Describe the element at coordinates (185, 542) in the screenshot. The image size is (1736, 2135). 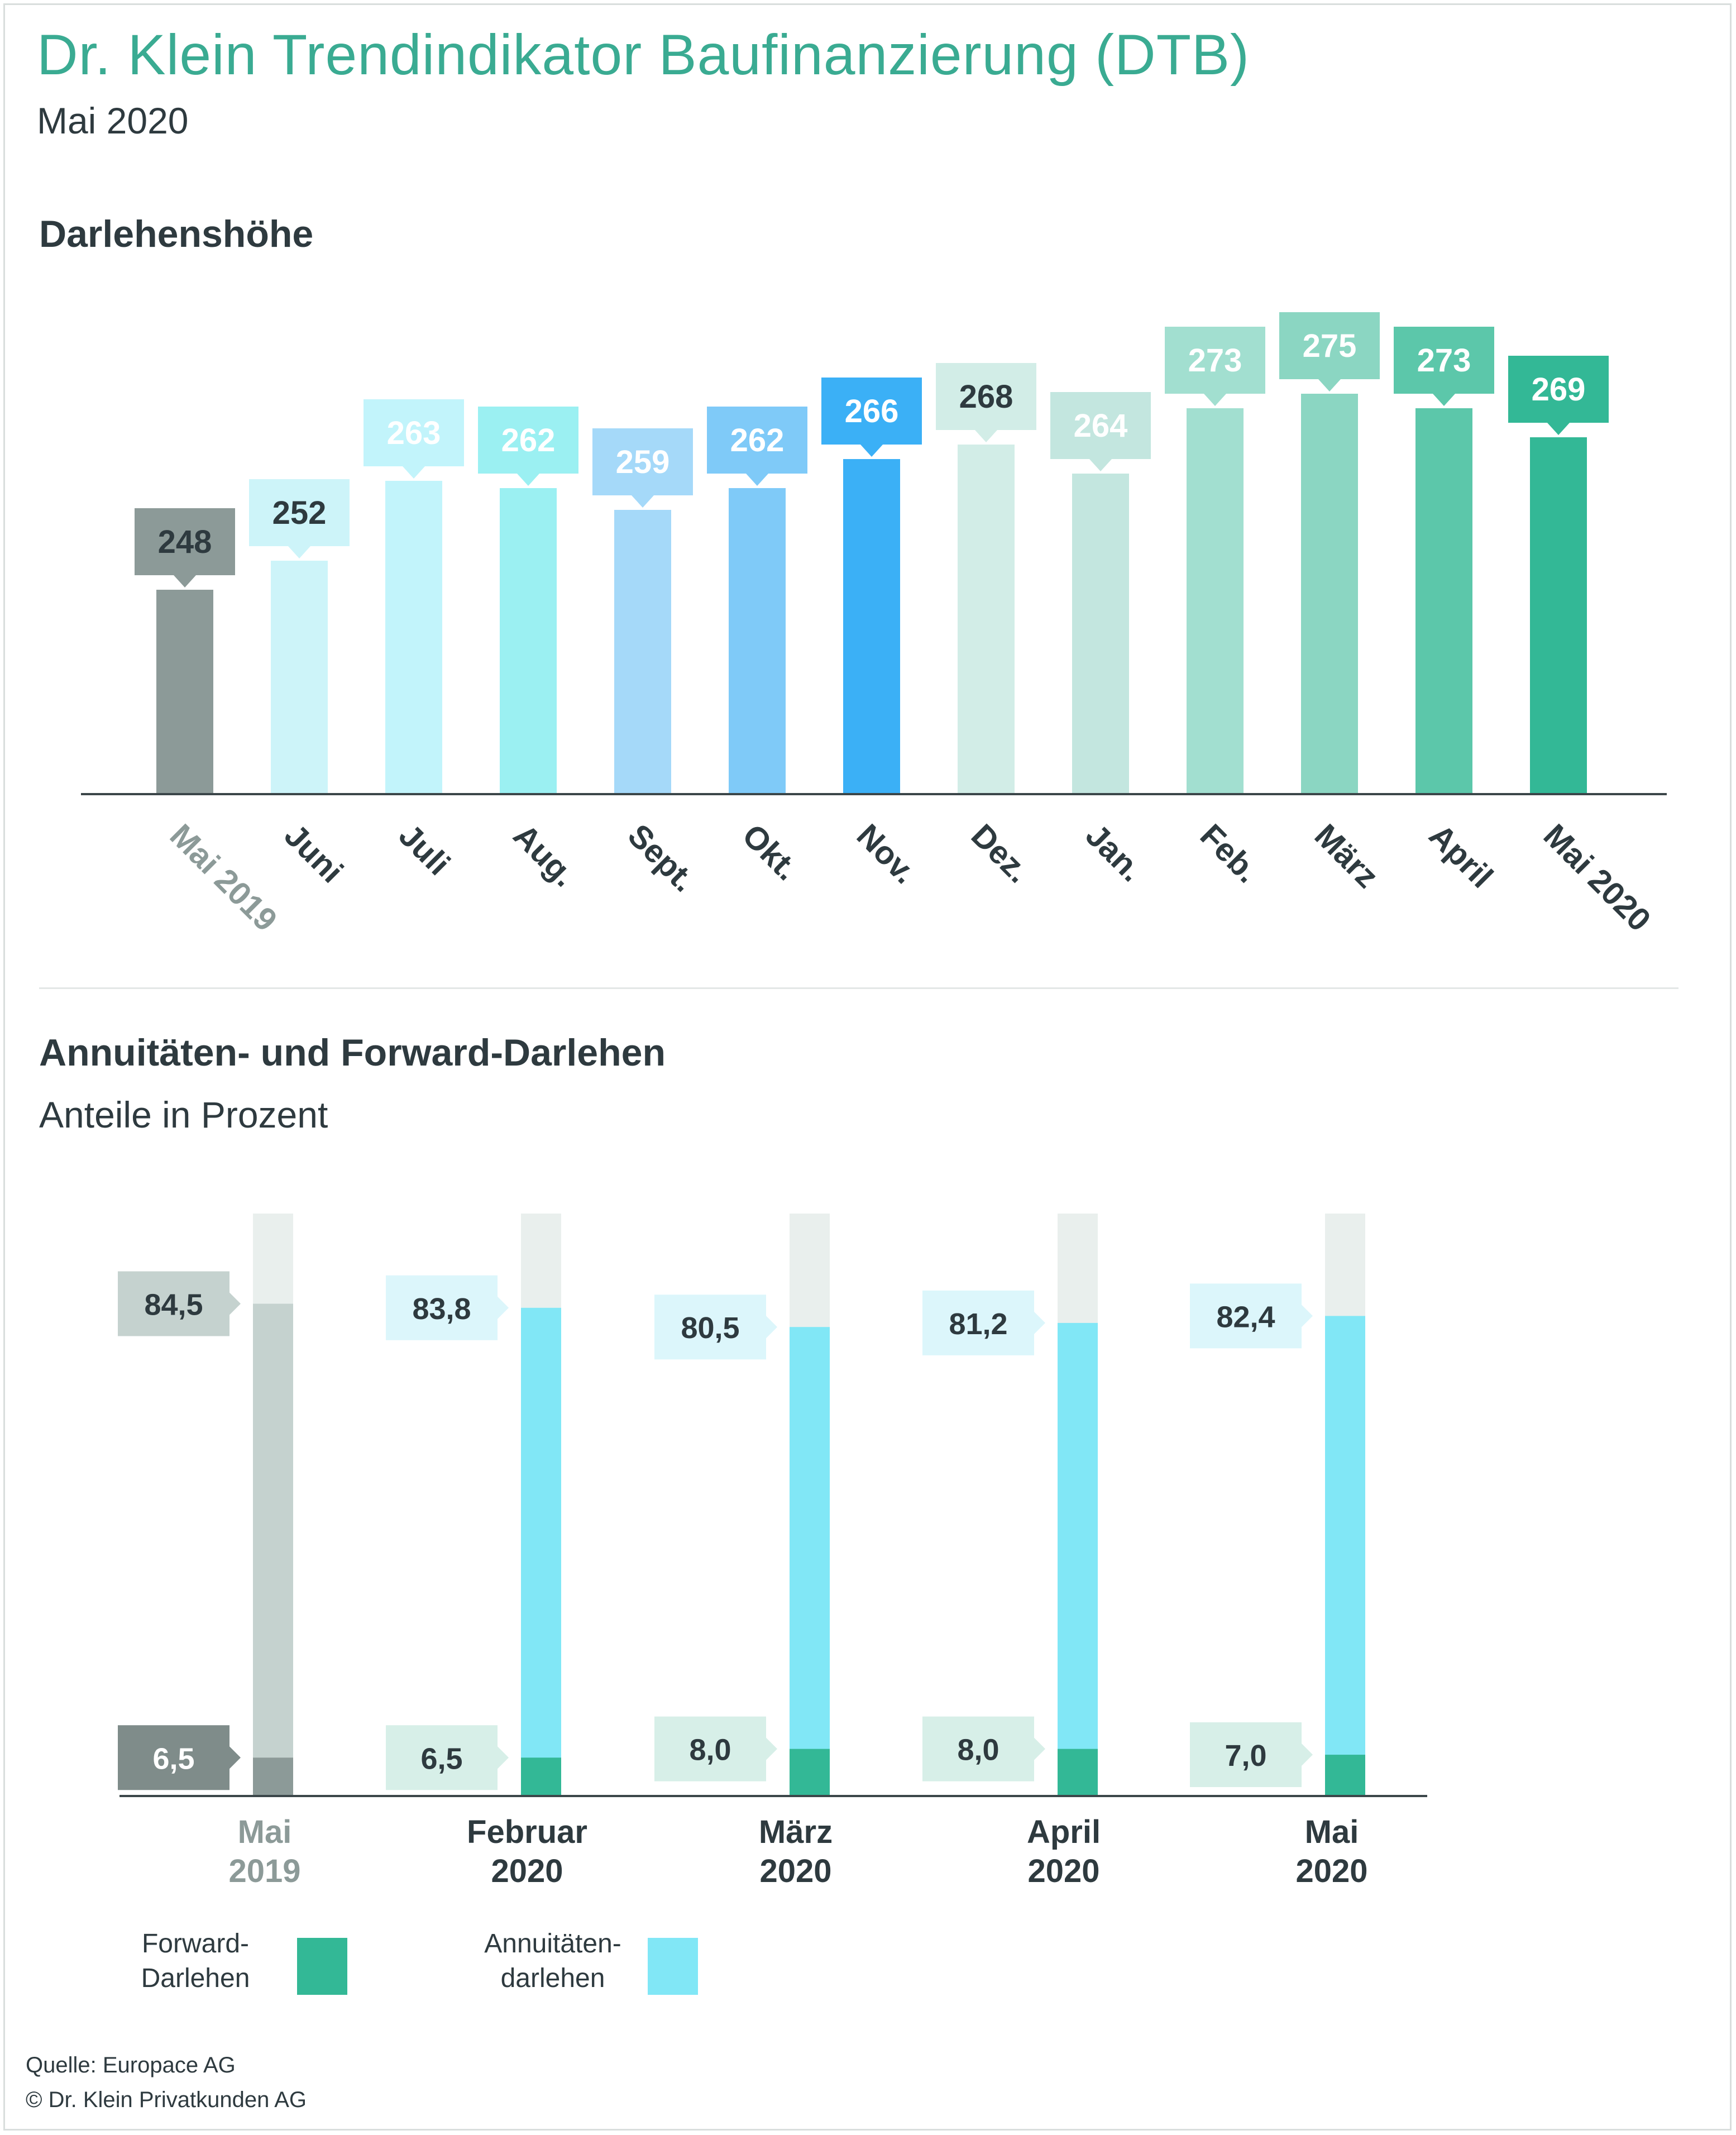
I see `value-label-0: 248` at that location.